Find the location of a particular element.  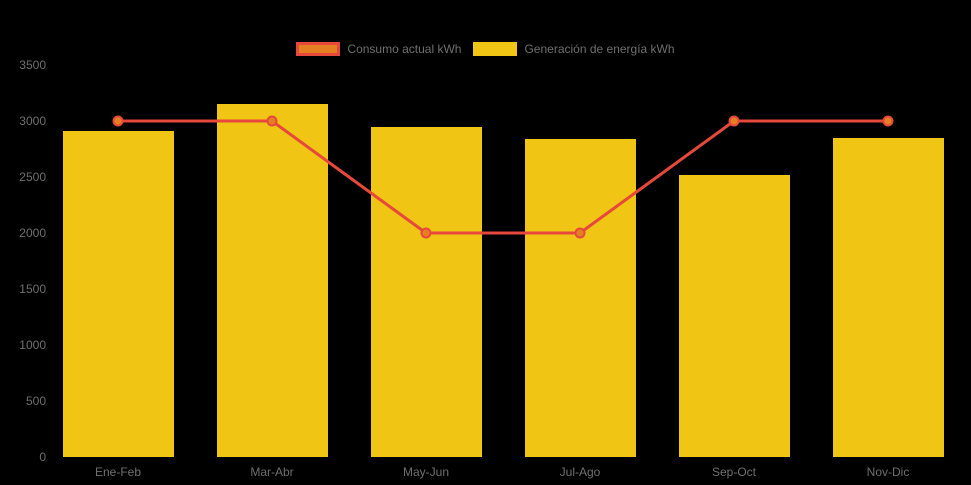

data-point-Sep-Oct is located at coordinates (734, 121).